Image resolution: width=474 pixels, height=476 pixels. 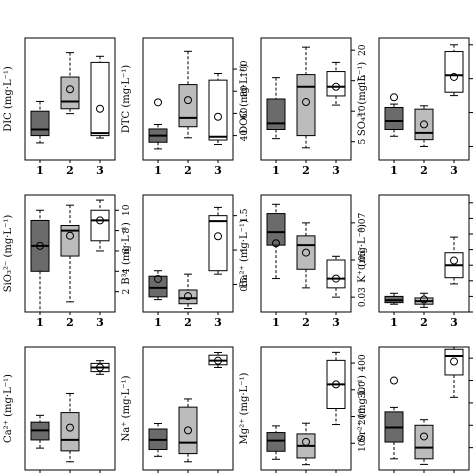 I want to click on y-tick-label: 0.03, so click(x=363, y=297).